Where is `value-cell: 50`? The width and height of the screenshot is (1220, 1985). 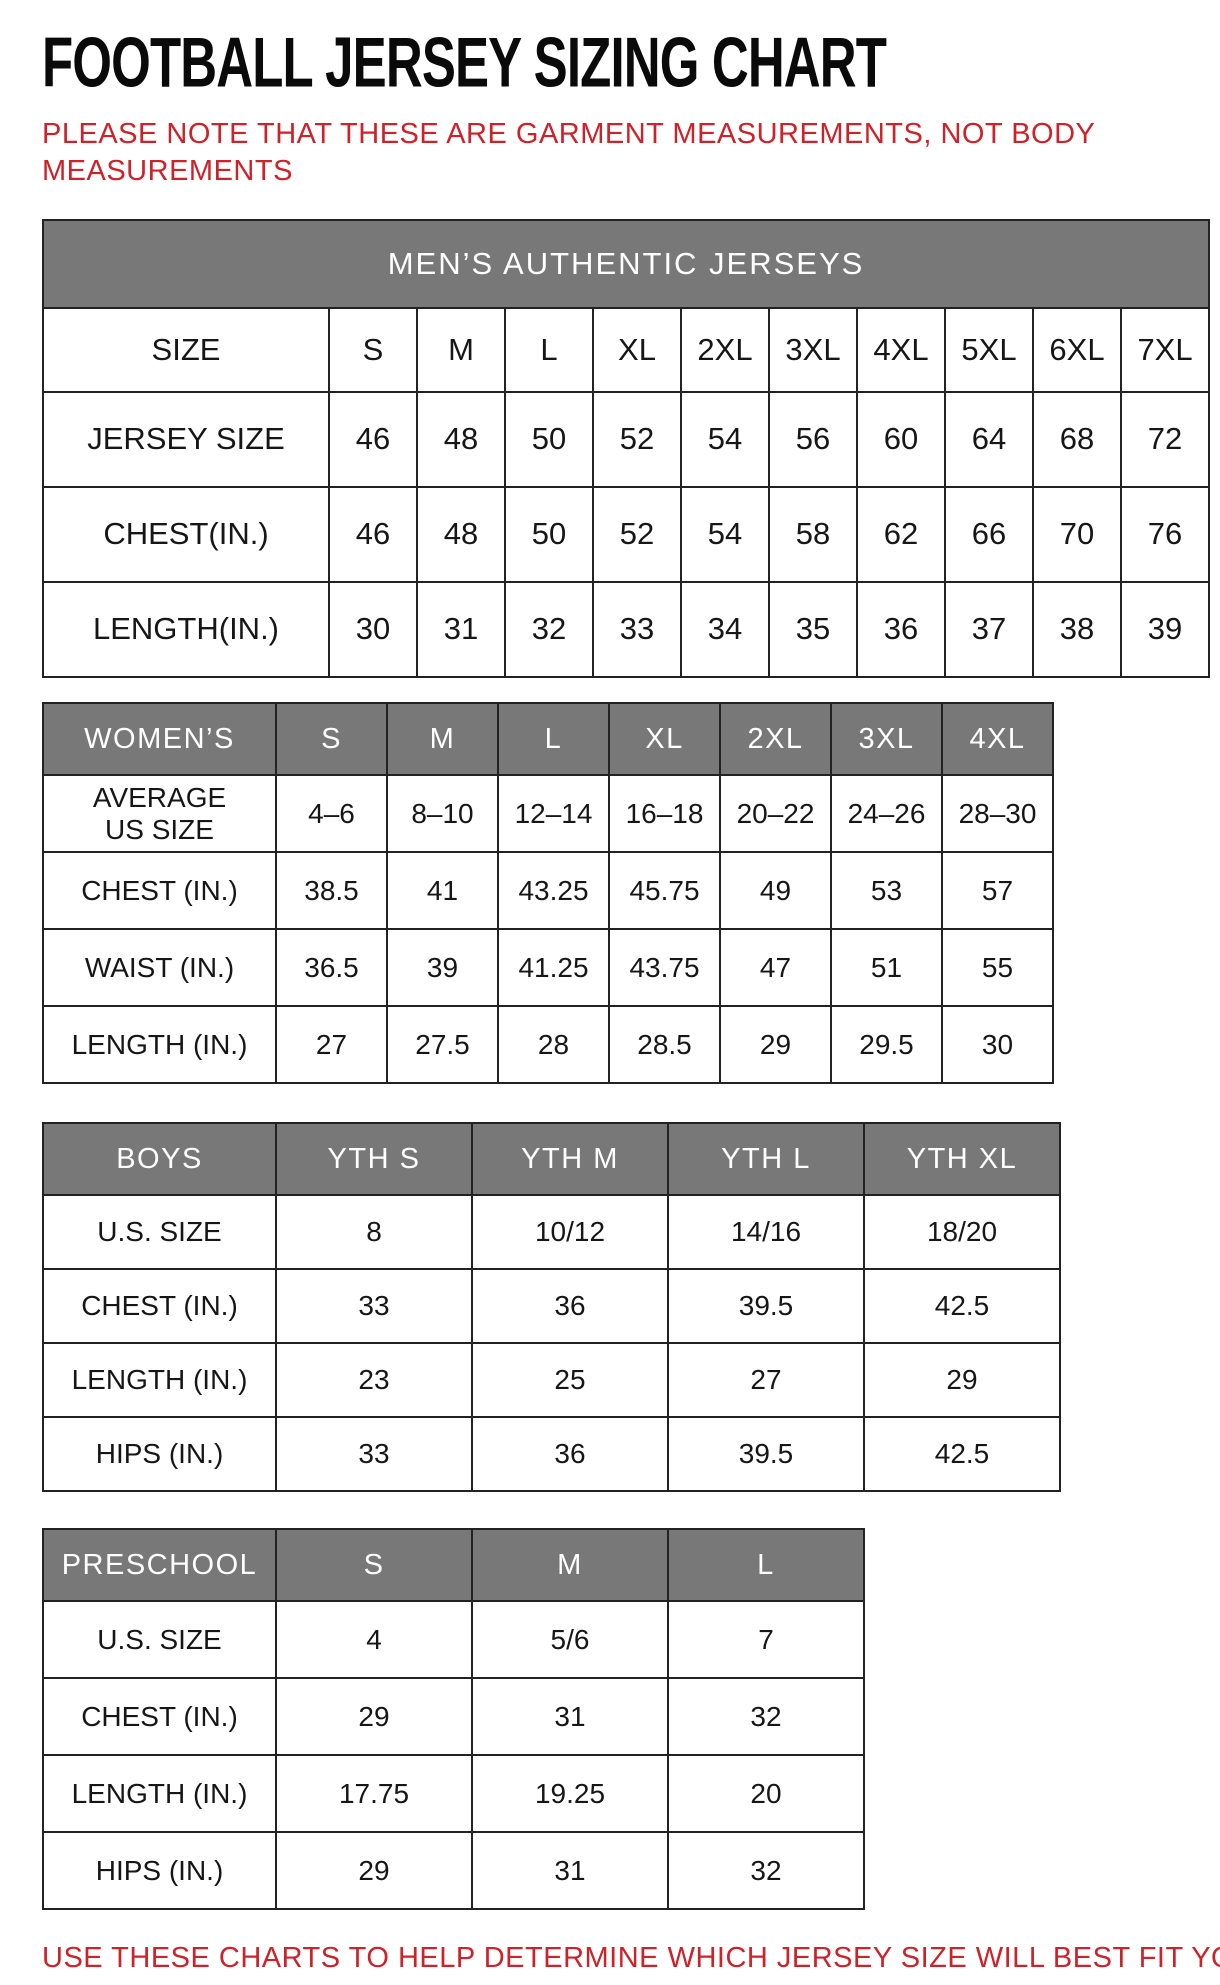
value-cell: 50 is located at coordinates (549, 535).